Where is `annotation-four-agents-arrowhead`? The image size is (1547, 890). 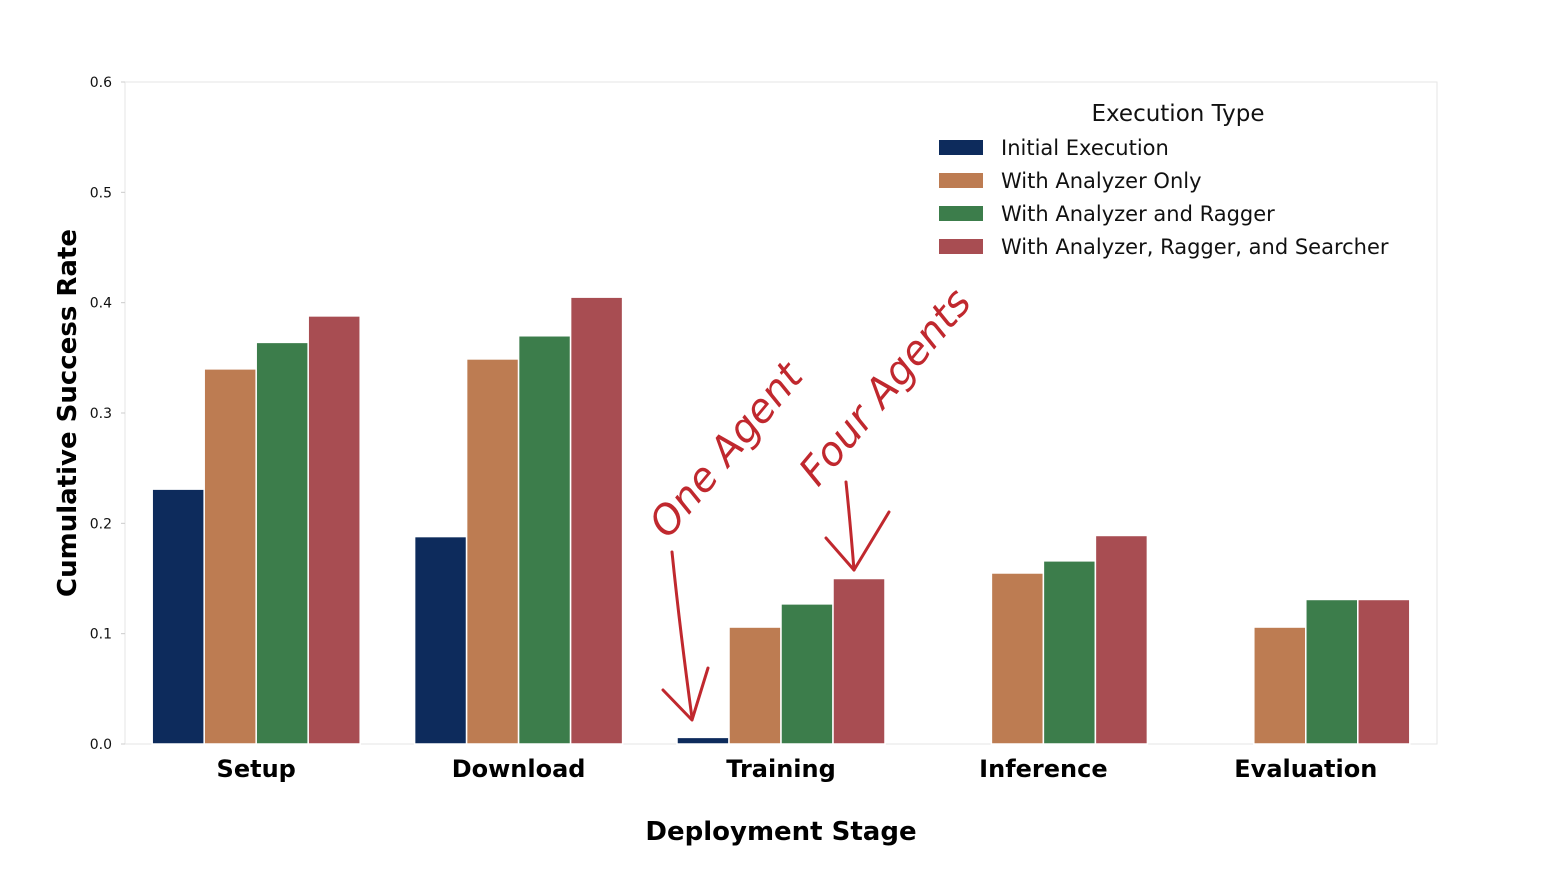
annotation-four-agents-arrowhead is located at coordinates (857, 541).